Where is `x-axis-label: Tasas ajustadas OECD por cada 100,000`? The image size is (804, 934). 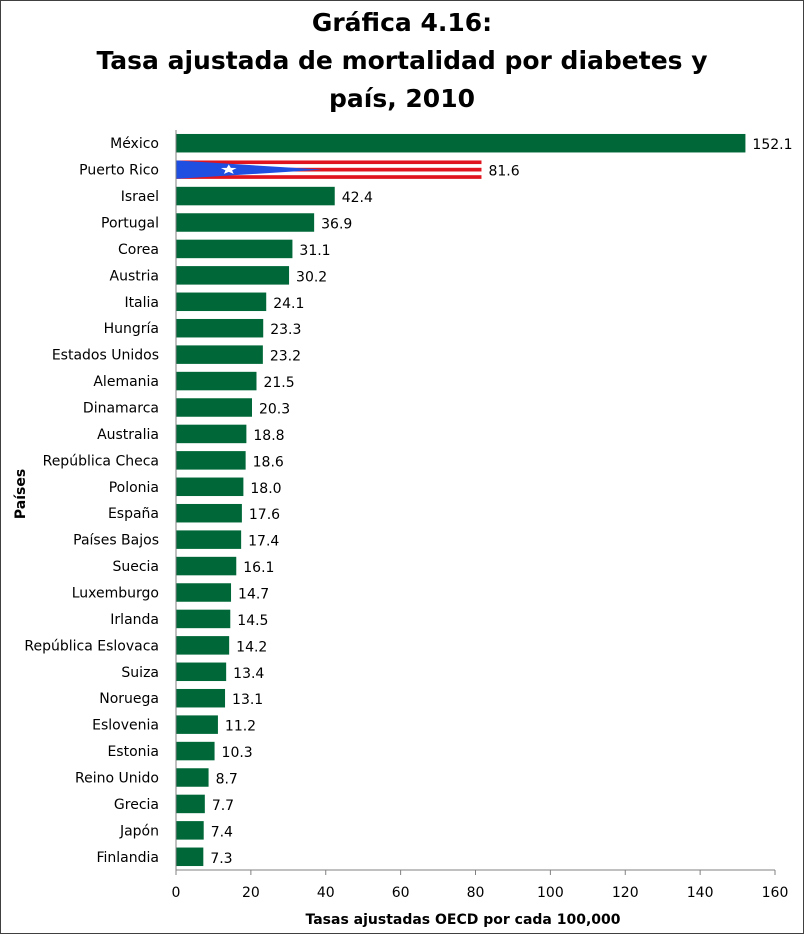 x-axis-label: Tasas ajustadas OECD por cada 100,000 is located at coordinates (462, 920).